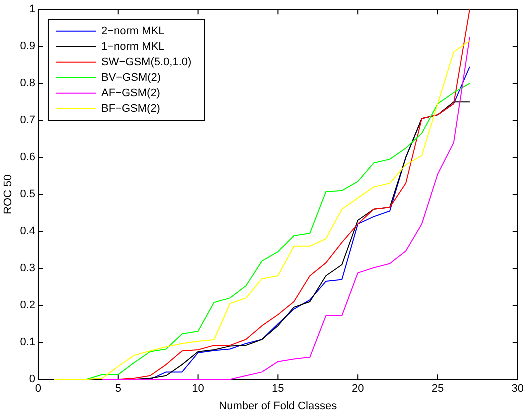 This screenshot has height=414, width=527. Describe the element at coordinates (198, 389) in the screenshot. I see `x-tick-label: 10` at that location.